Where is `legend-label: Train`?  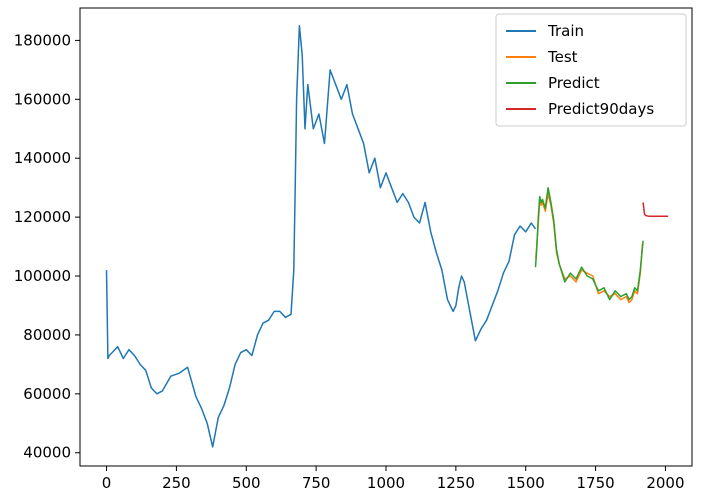
legend-label: Train is located at coordinates (565, 31).